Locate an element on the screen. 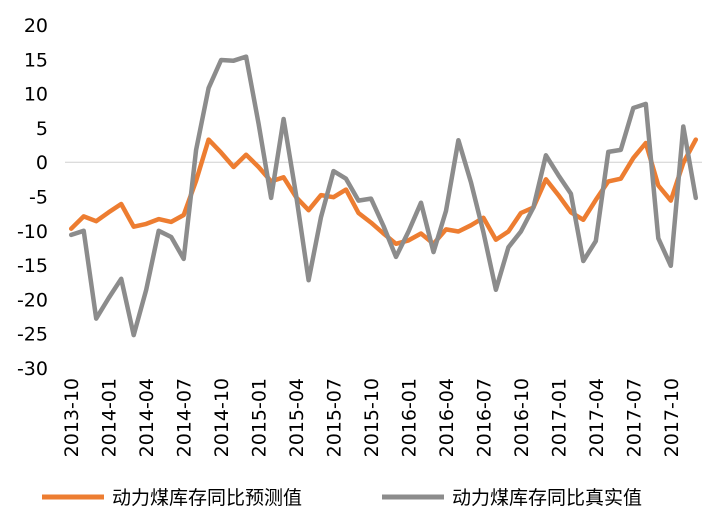 This screenshot has width=714, height=519. x-tick-label: 2013-10 is located at coordinates (72, 417).